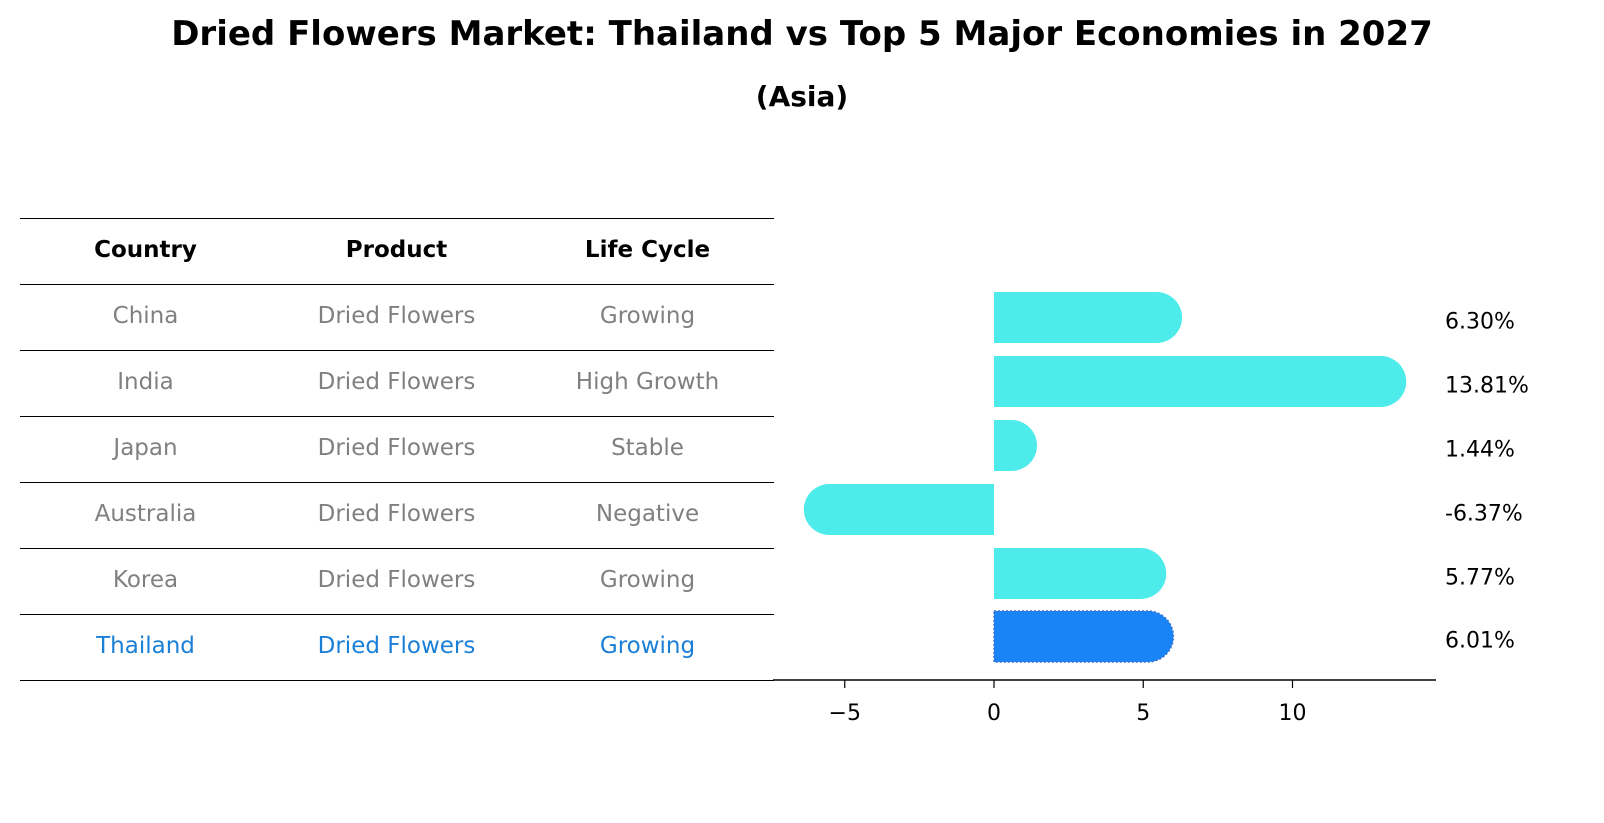 The height and width of the screenshot is (823, 1604). What do you see at coordinates (145, 646) in the screenshot?
I see `cell-country: Thailand` at bounding box center [145, 646].